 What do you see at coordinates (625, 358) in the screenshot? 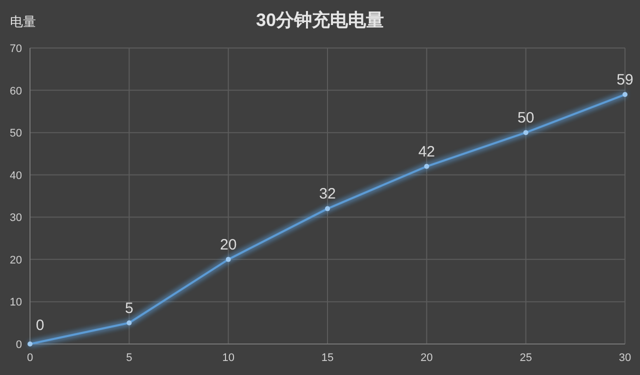
I see `x-tick-label: 30` at bounding box center [625, 358].